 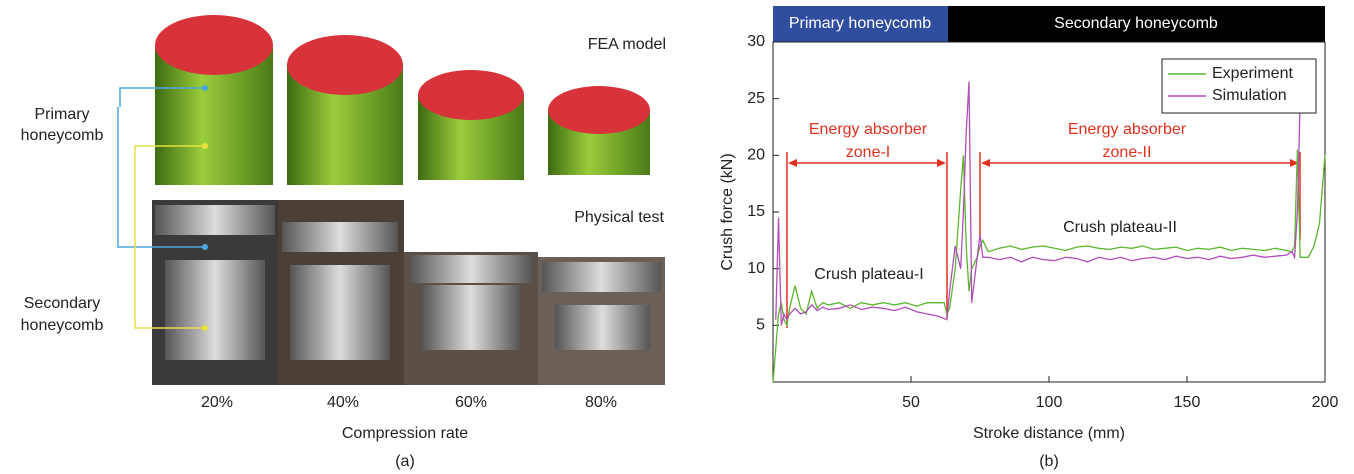 What do you see at coordinates (1049, 402) in the screenshot?
I see `x-tick-label: 100` at bounding box center [1049, 402].